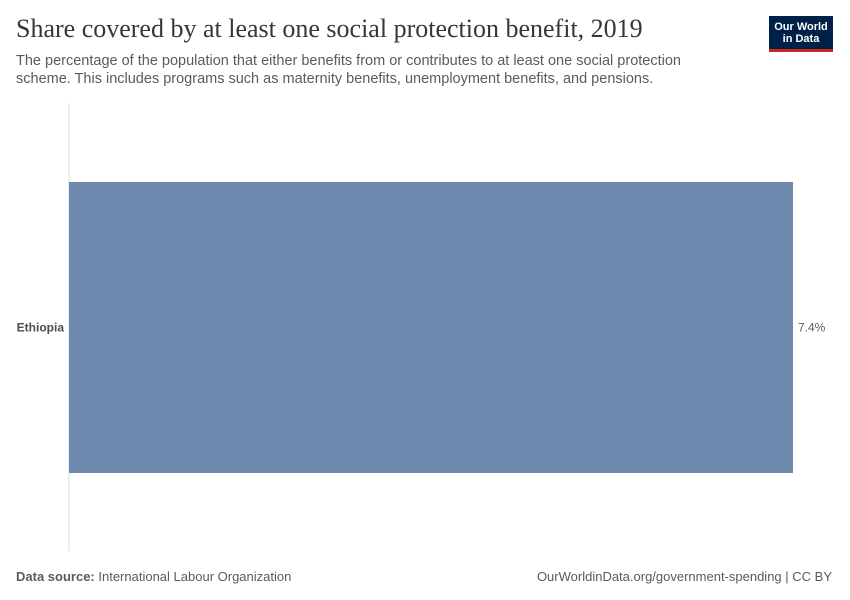  I want to click on category-label: Ethiopia, so click(41, 328).